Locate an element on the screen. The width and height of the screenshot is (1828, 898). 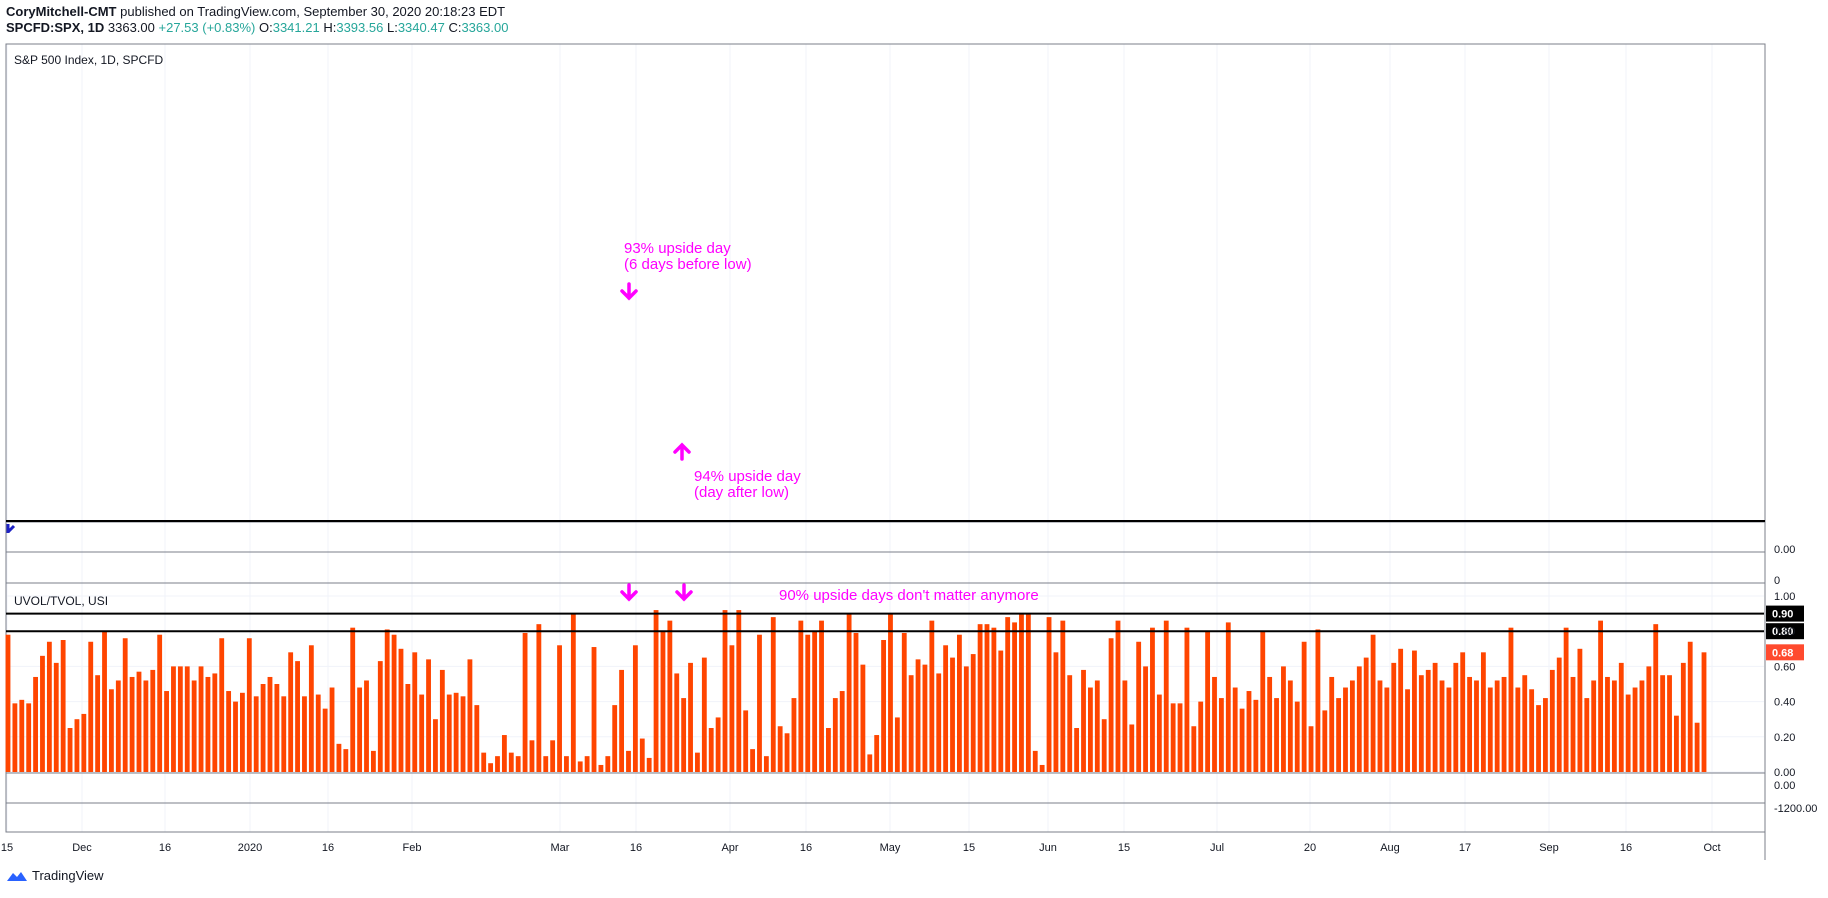
price-pane-title: S&P 500 Index, 1D, SPCFD is located at coordinates (89, 60).